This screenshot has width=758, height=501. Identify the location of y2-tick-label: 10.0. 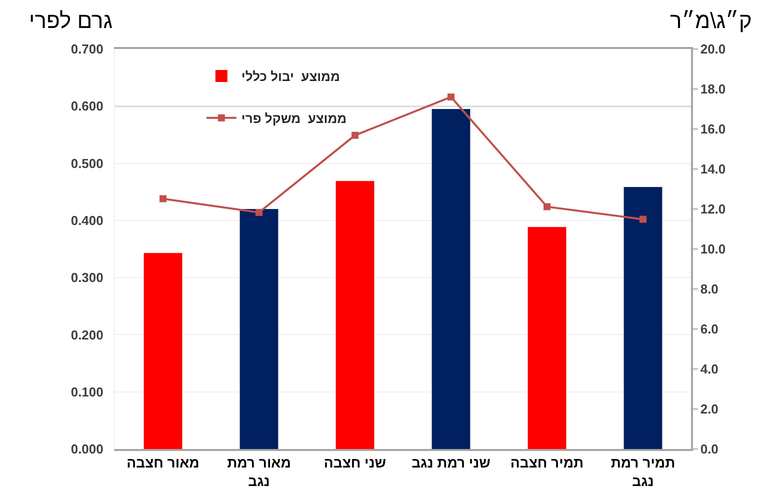
(713, 249).